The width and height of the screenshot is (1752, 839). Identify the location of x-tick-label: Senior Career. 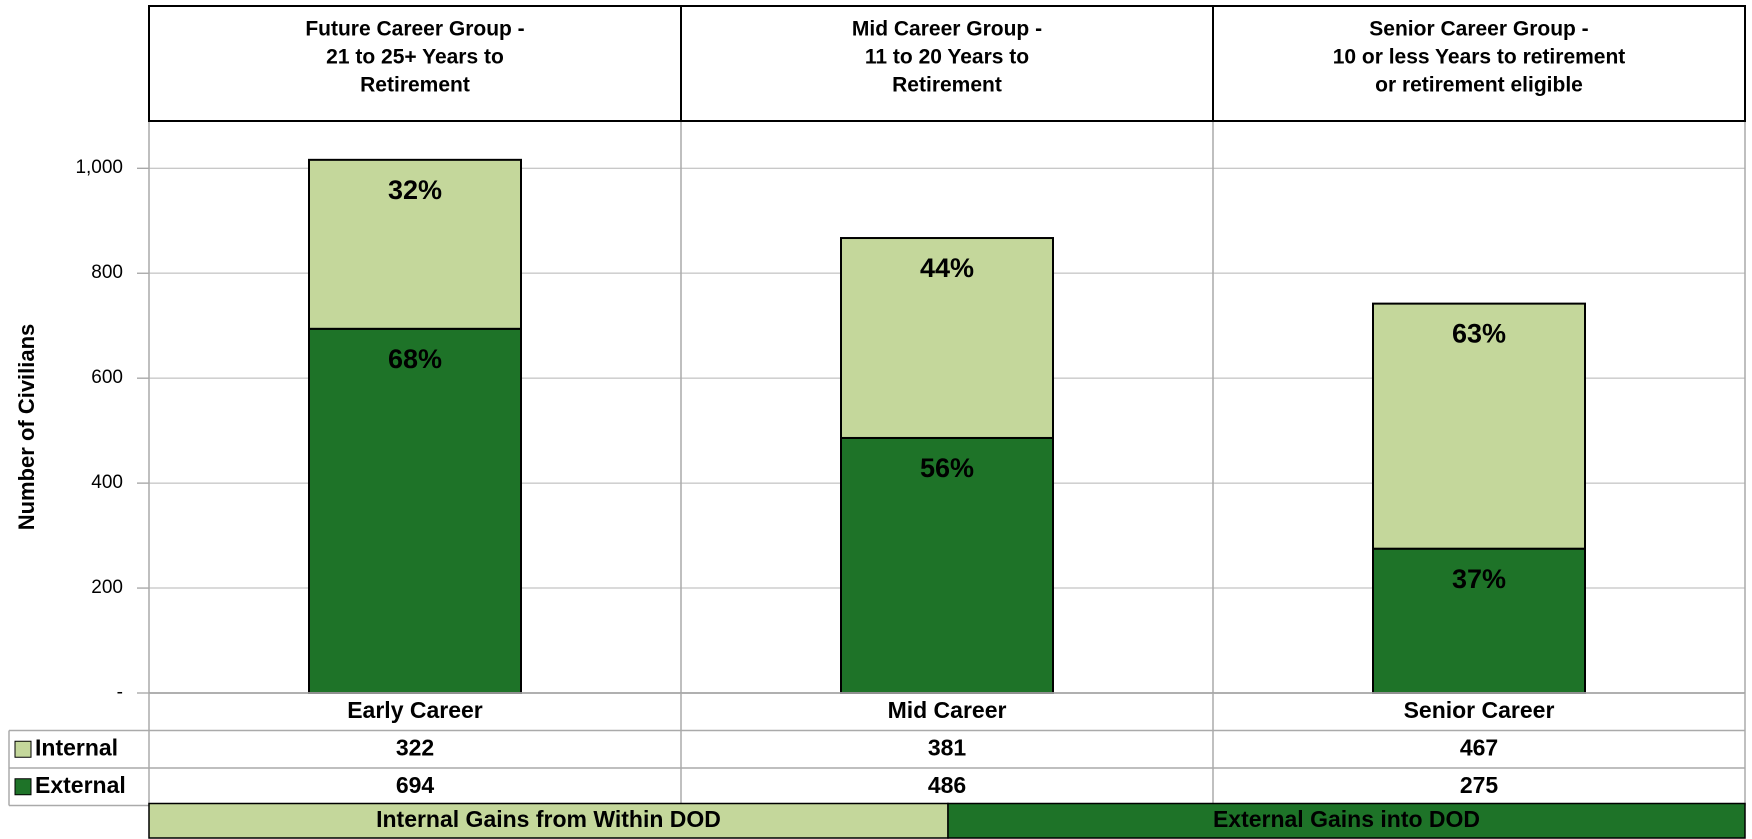
(1479, 710).